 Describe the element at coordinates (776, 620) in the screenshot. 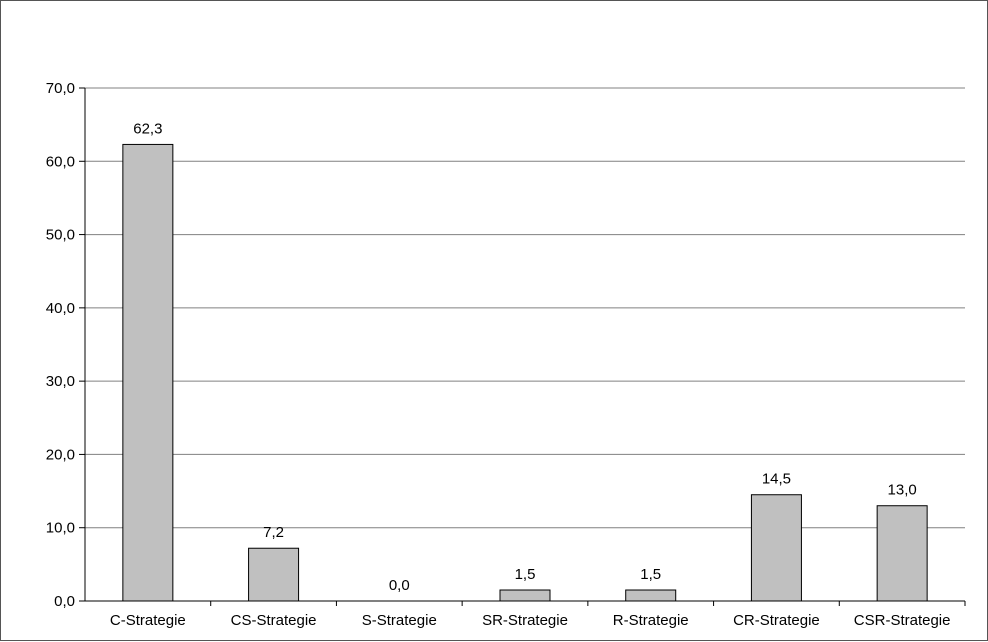

I see `x-tick-label: CR-Strategie` at that location.